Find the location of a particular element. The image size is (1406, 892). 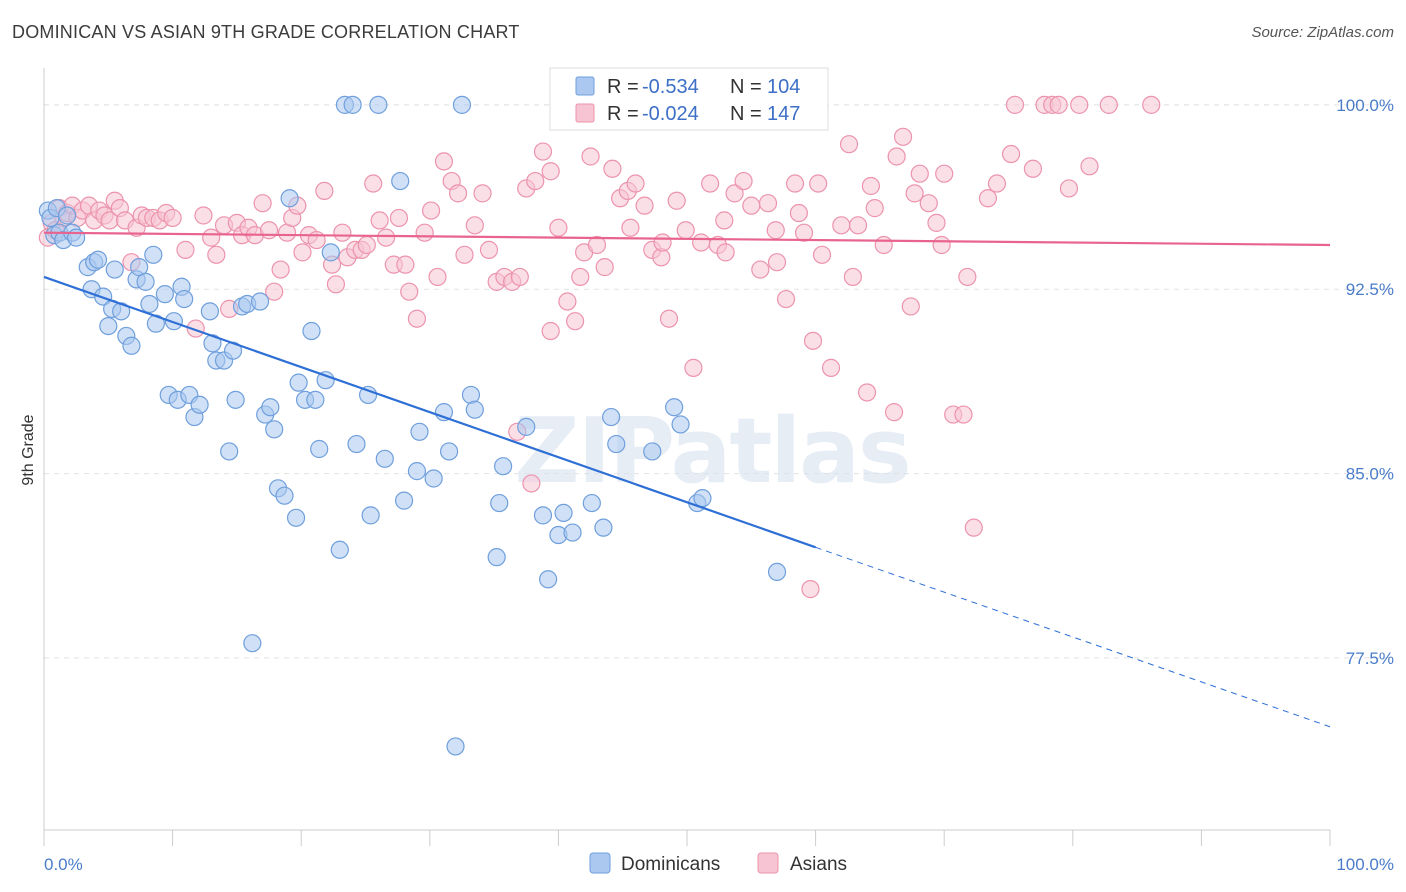

y-tick-labels: 77.5% 85.0% 92.5% 100.0% is located at coordinates (1365, 382).